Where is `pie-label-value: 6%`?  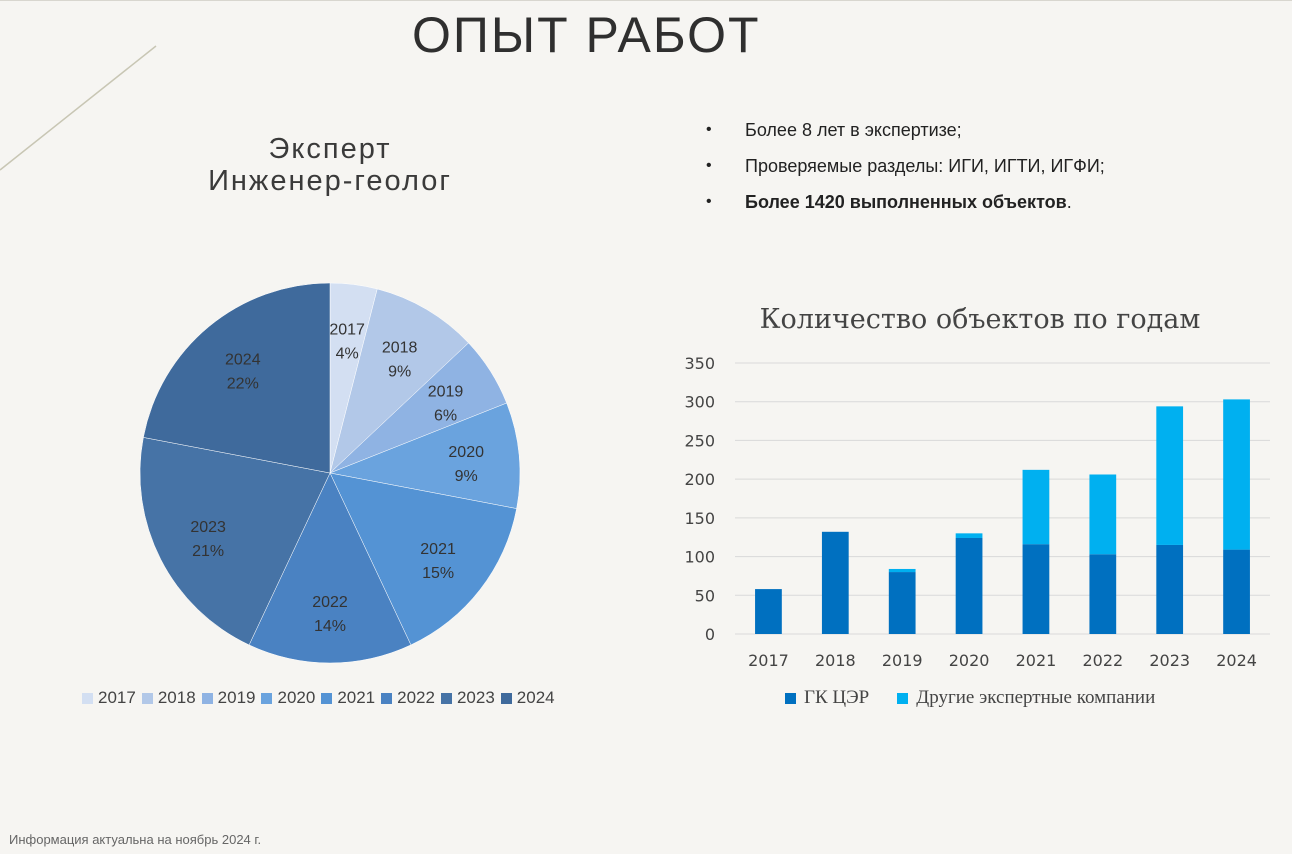
pie-label-value: 6% is located at coordinates (445, 416).